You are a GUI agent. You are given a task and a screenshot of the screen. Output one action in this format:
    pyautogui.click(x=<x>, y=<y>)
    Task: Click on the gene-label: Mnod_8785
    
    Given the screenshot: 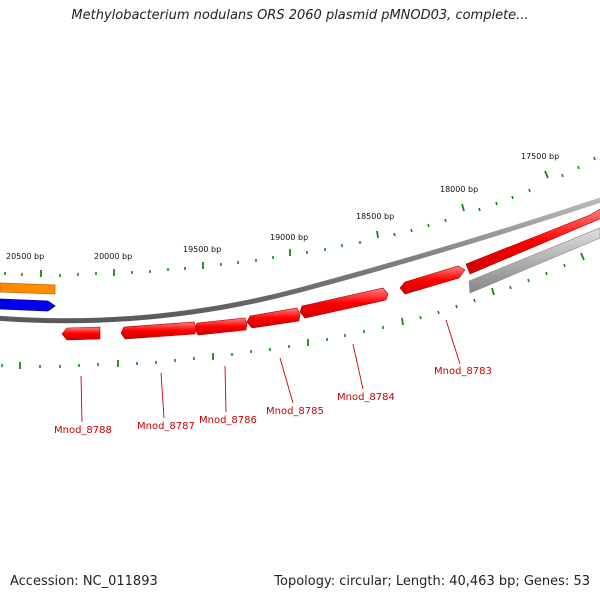 What is the action you would take?
    pyautogui.click(x=295, y=411)
    